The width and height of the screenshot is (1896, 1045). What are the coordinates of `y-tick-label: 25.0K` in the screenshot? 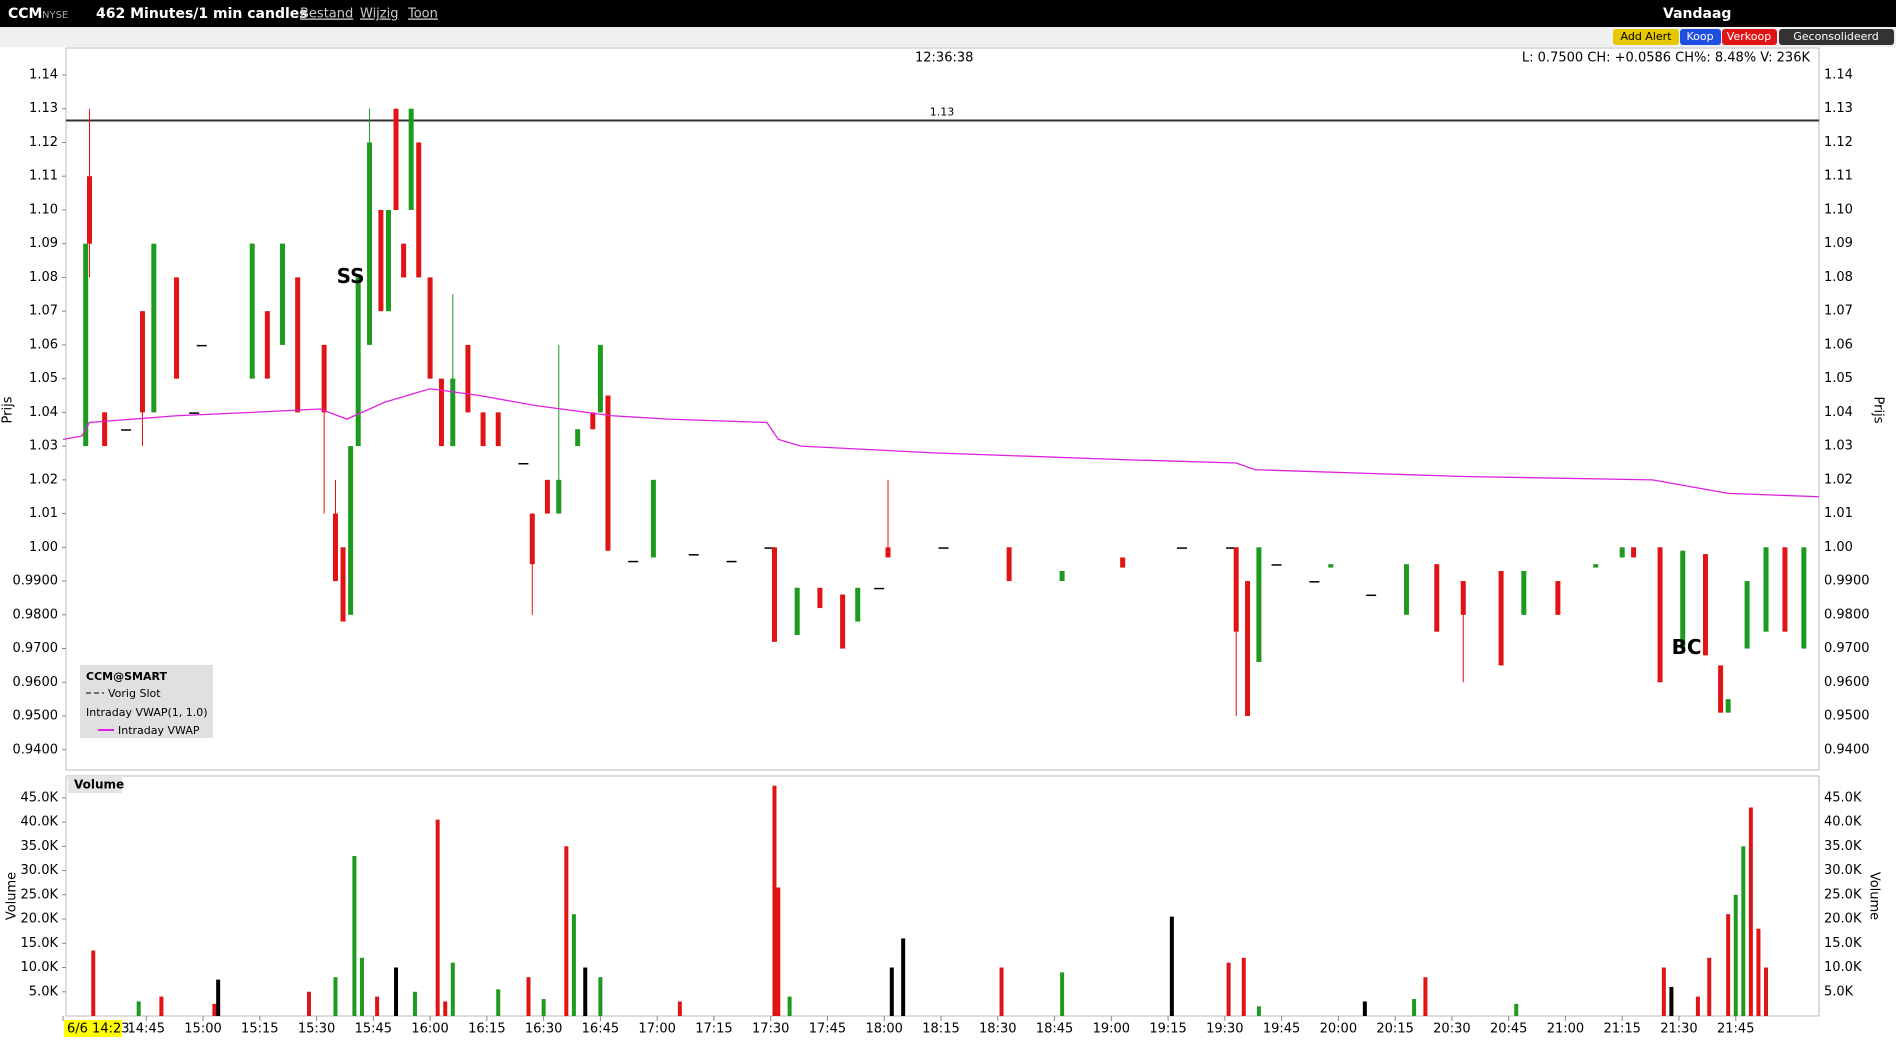 It's located at (40, 894).